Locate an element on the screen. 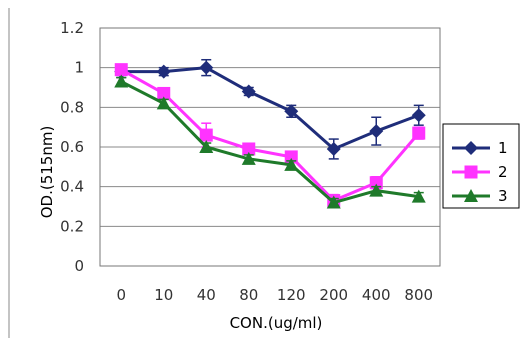  legend-item-2: 2 is located at coordinates (480, 172).